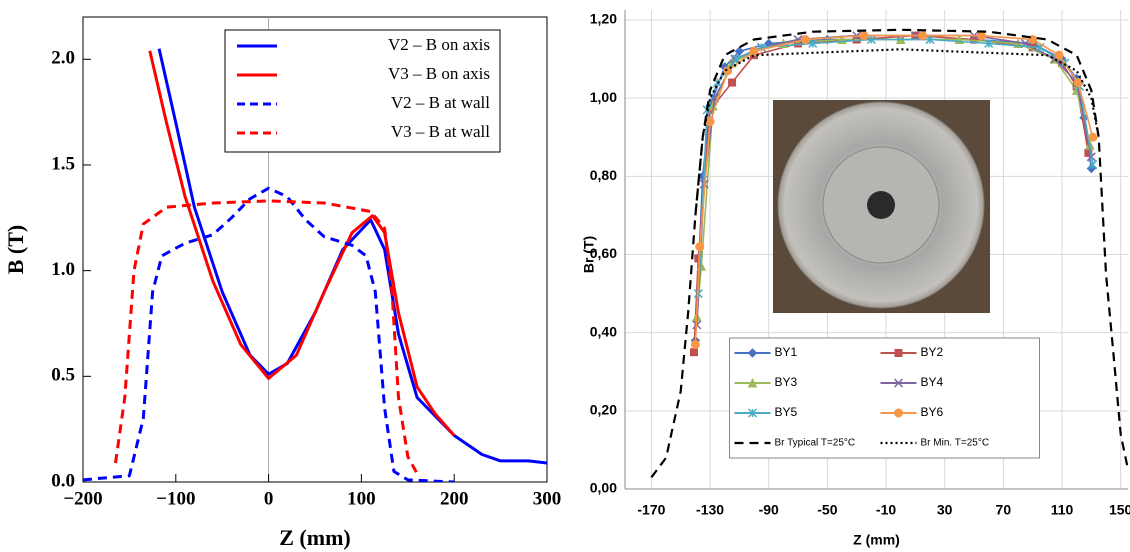  What do you see at coordinates (955, 443) in the screenshot?
I see `legend-label: Br Min. T=25°C` at bounding box center [955, 443].